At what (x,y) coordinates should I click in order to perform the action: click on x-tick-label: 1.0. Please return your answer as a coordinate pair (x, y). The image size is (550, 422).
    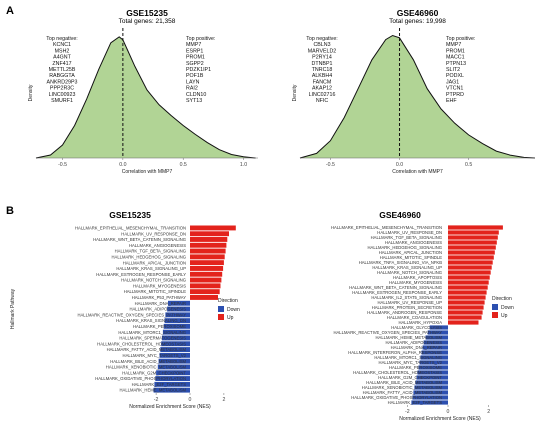
    Looking at the image, I should click on (243, 165).